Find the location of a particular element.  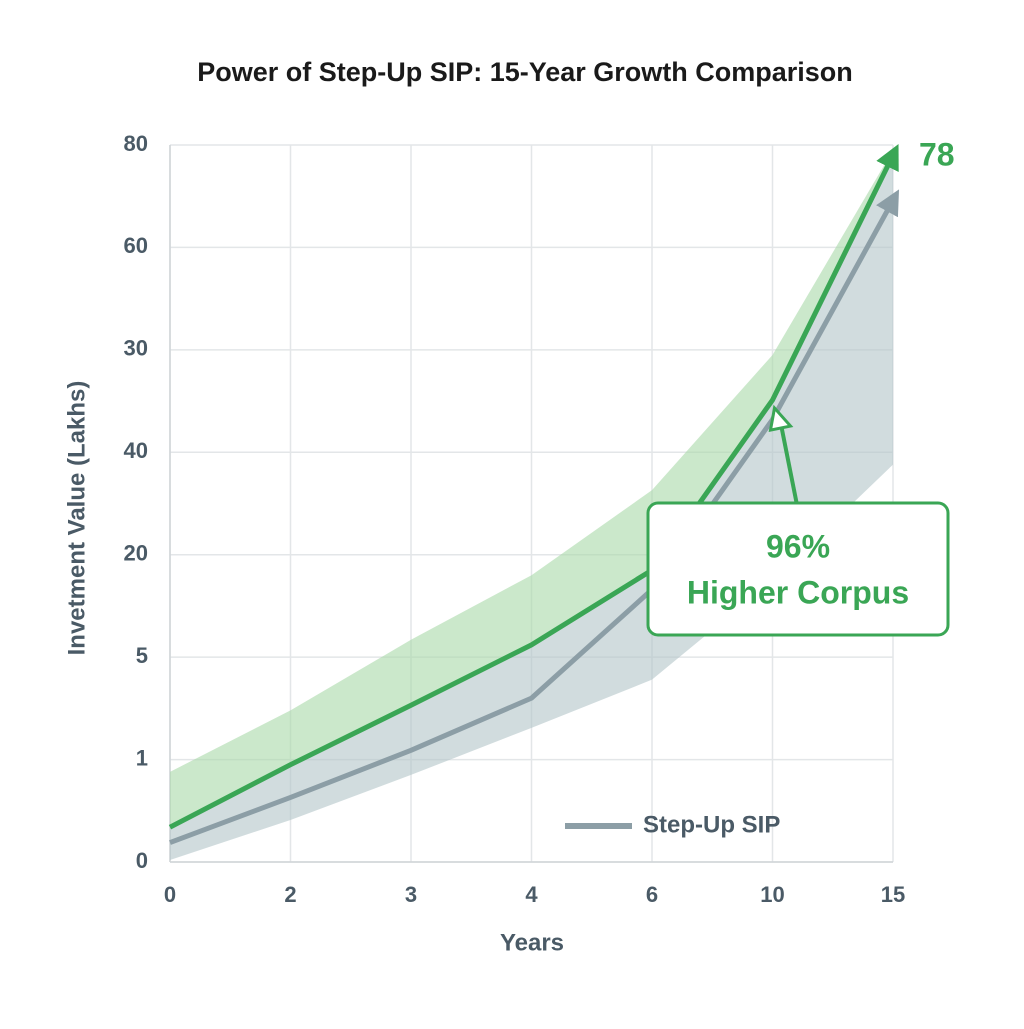

y-tick-label: 80 is located at coordinates (136, 143).